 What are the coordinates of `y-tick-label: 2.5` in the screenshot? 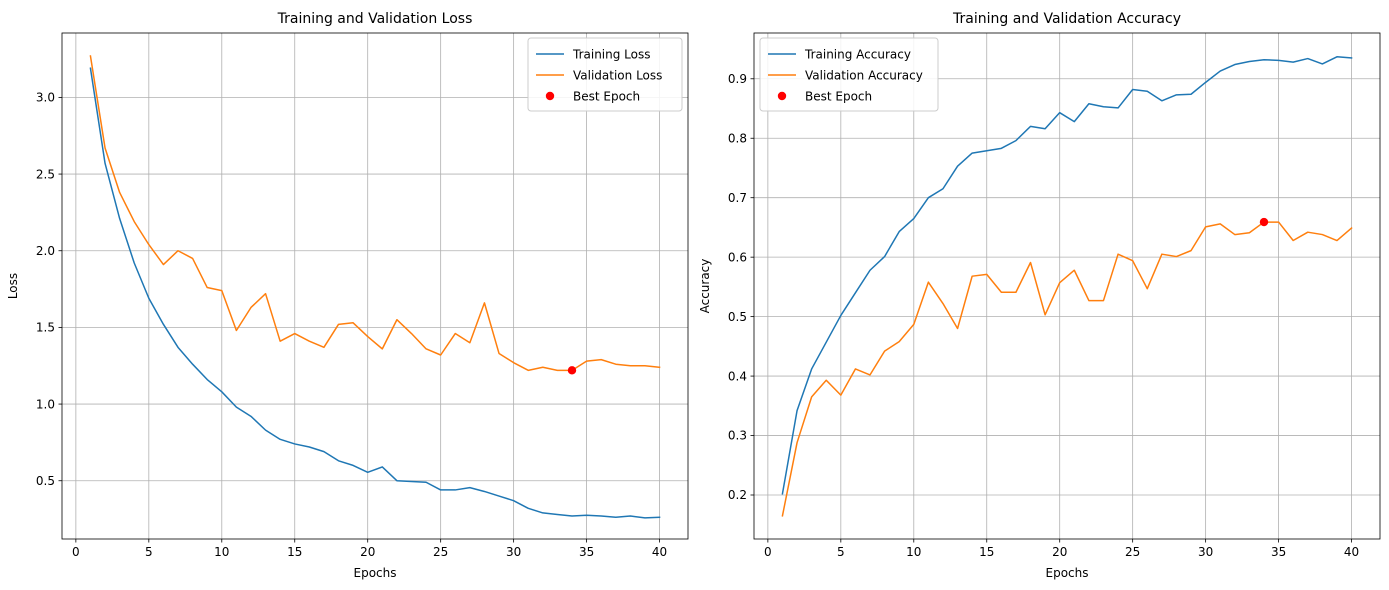 It's located at (45, 174).